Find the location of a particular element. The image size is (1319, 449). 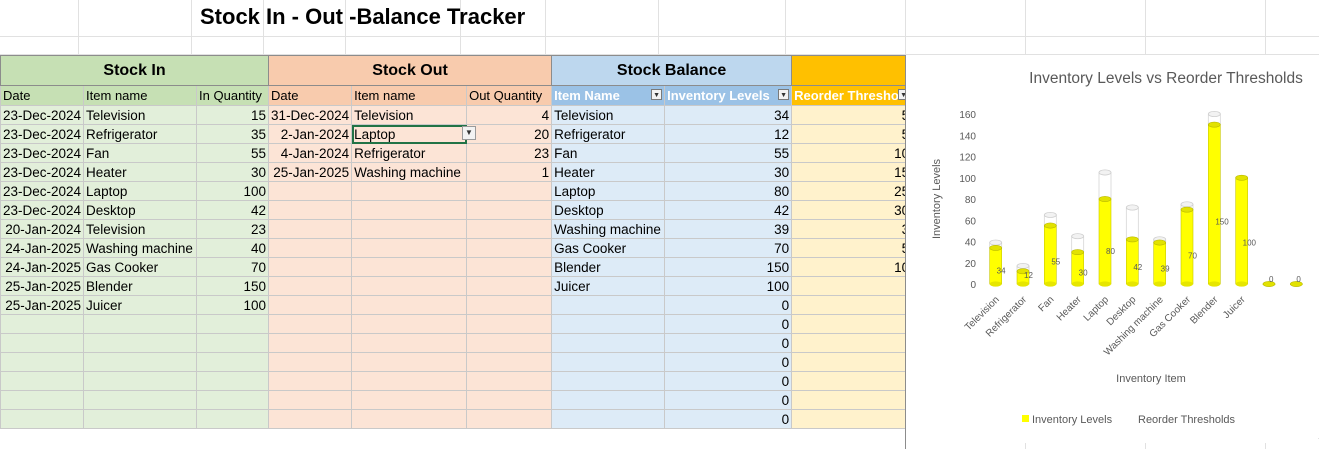

cell-out-date: 4-Jan-2024 is located at coordinates (310, 153).